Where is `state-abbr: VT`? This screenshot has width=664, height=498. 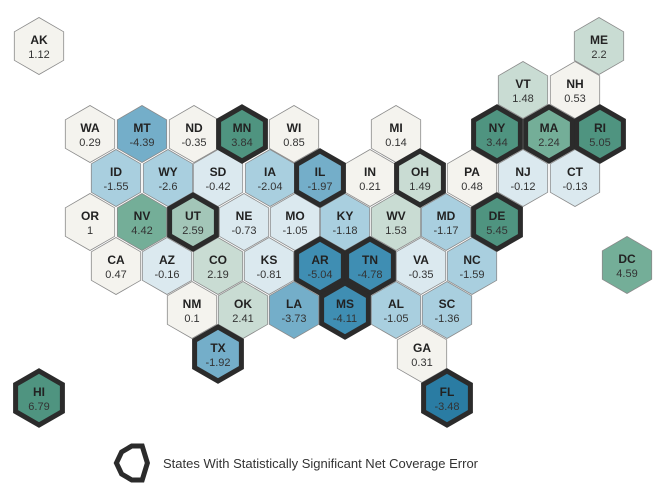 state-abbr: VT is located at coordinates (523, 84).